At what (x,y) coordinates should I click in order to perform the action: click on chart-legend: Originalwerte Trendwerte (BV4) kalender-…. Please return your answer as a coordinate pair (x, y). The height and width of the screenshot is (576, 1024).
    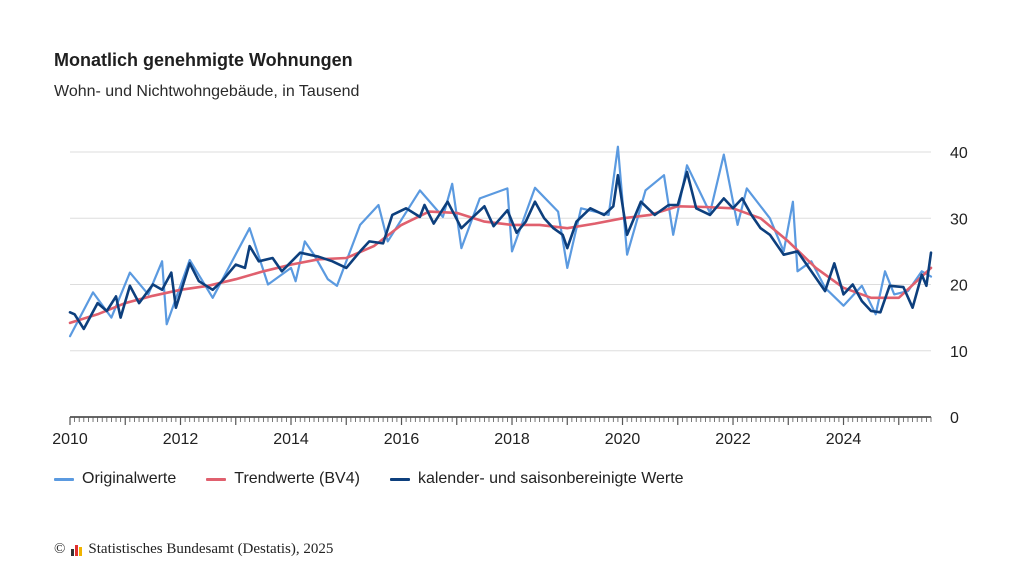
    Looking at the image, I should click on (369, 479).